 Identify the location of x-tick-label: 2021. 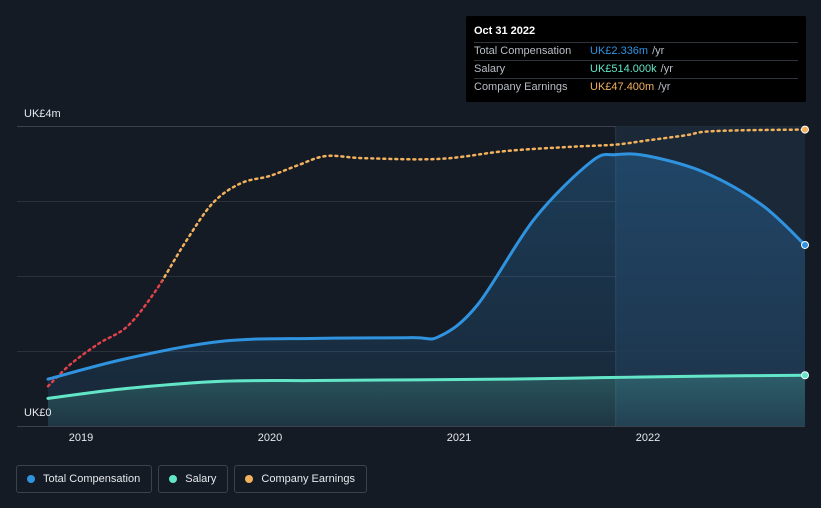
(459, 438).